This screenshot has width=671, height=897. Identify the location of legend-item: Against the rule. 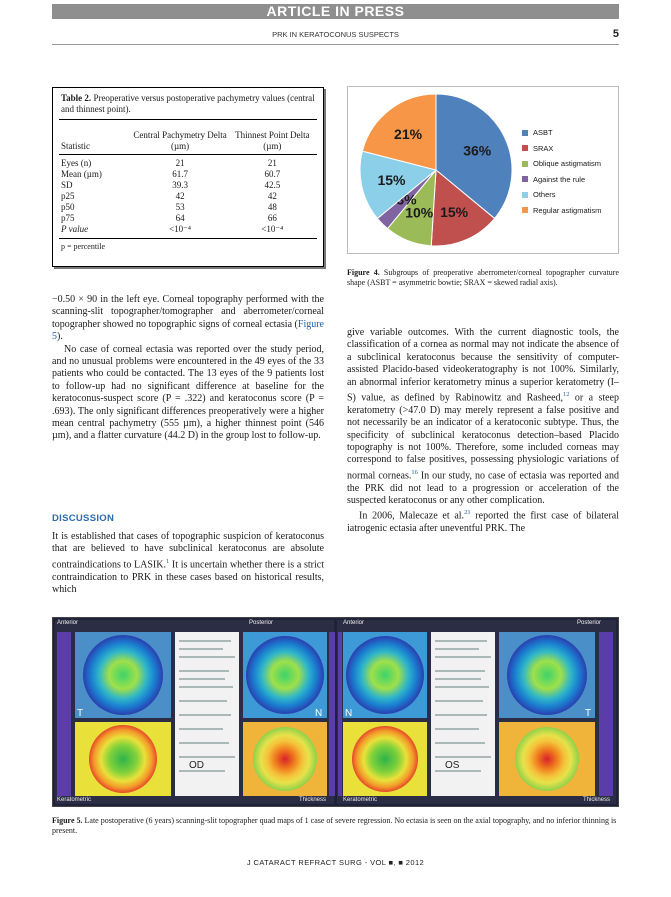
(561, 180).